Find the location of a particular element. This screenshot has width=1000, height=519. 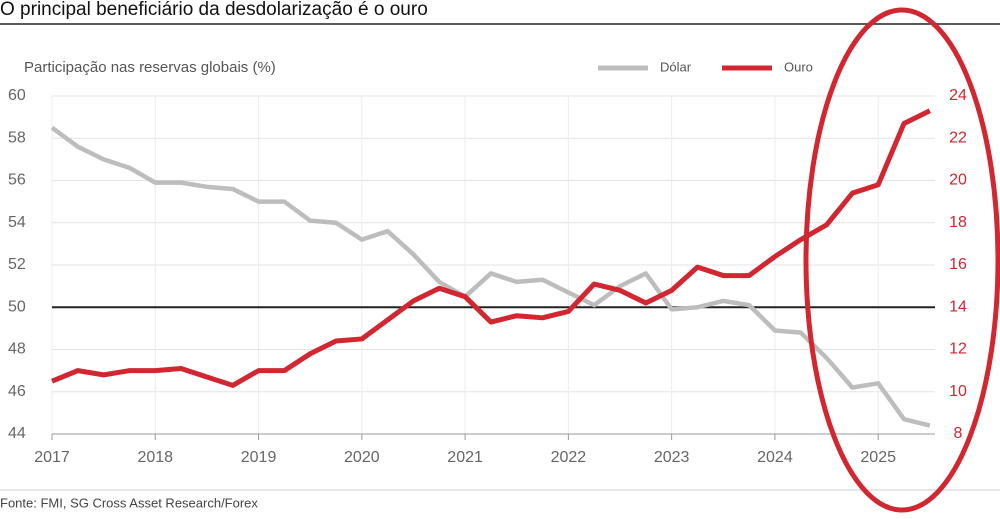

legend-label: Dólar is located at coordinates (676, 66).